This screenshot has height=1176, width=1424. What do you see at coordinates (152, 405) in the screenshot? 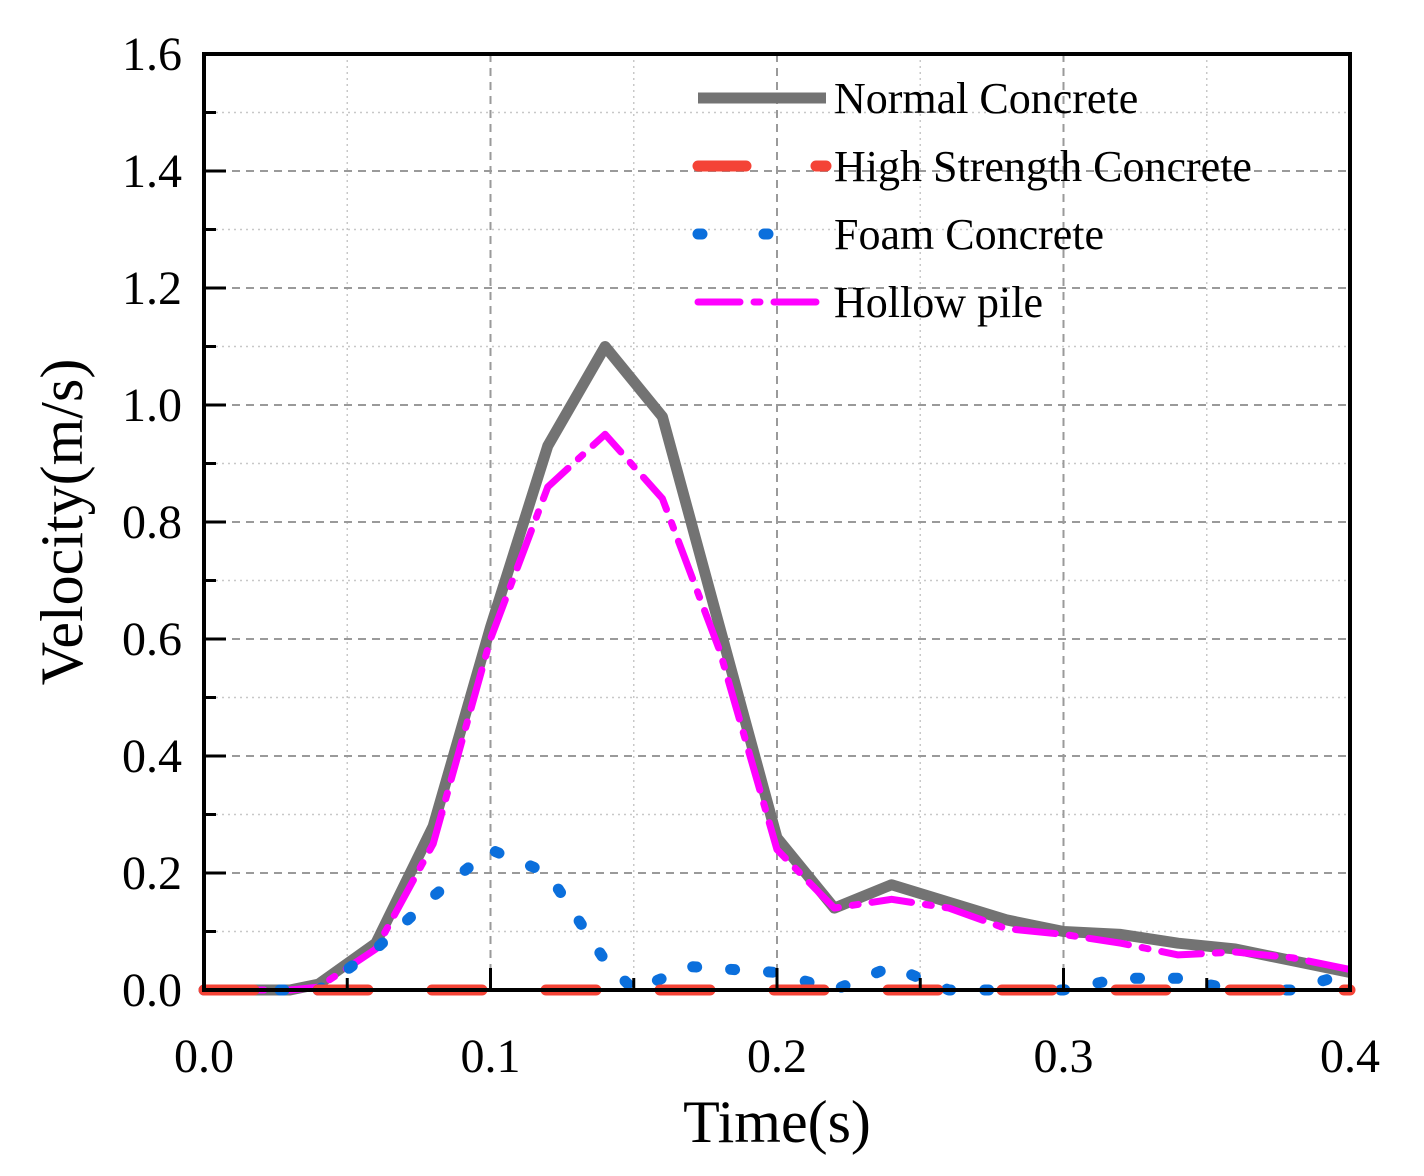
I see `y-tick-label: 1.0` at bounding box center [152, 405].